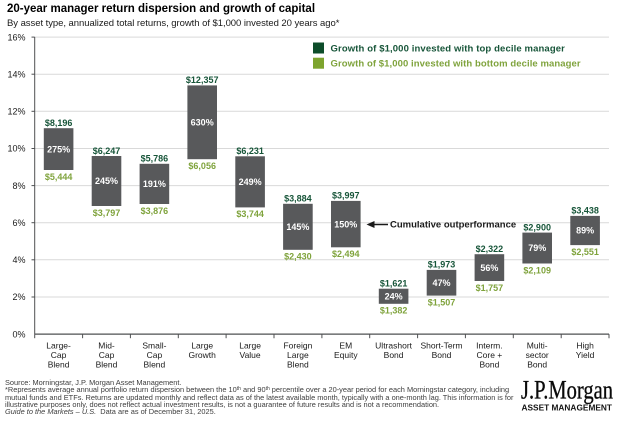 This screenshot has height=426, width=624. I want to click on svg-text: Large-, so click(58, 346).